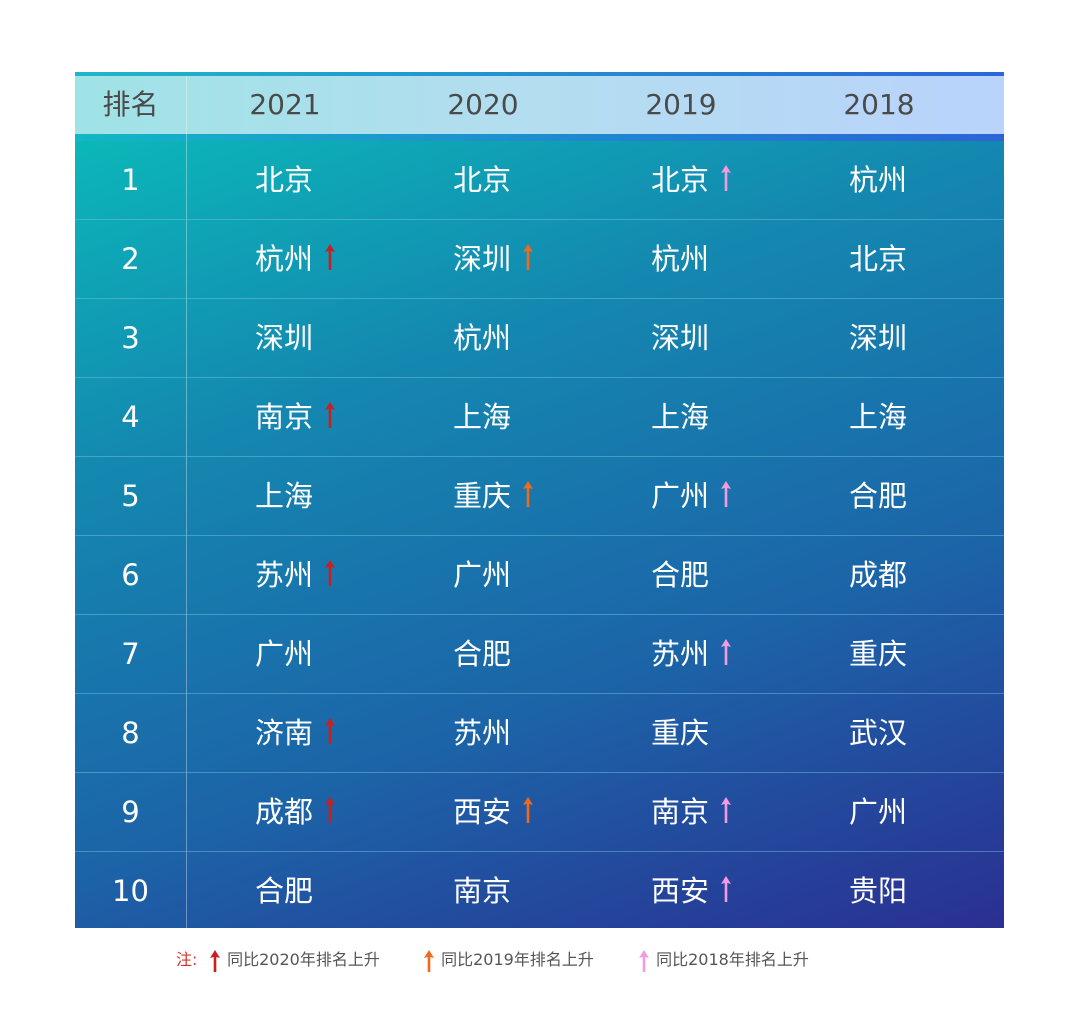 Image resolution: width=1080 pixels, height=1017 pixels. Describe the element at coordinates (878, 891) in the screenshot. I see `city-cell: 贵阳` at that location.